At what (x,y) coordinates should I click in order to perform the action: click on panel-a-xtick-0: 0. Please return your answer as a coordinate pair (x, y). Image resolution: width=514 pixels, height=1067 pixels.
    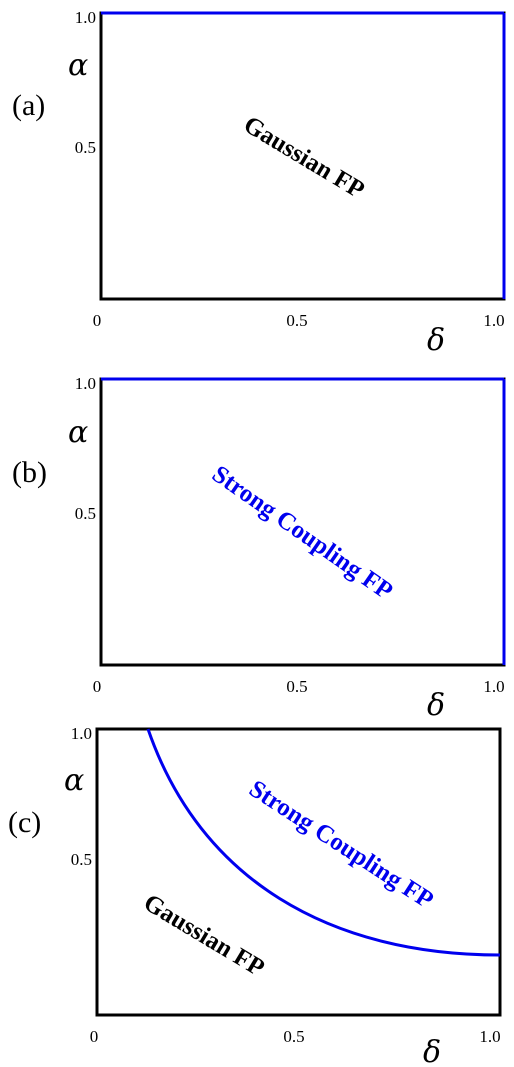
    Looking at the image, I should click on (97, 320).